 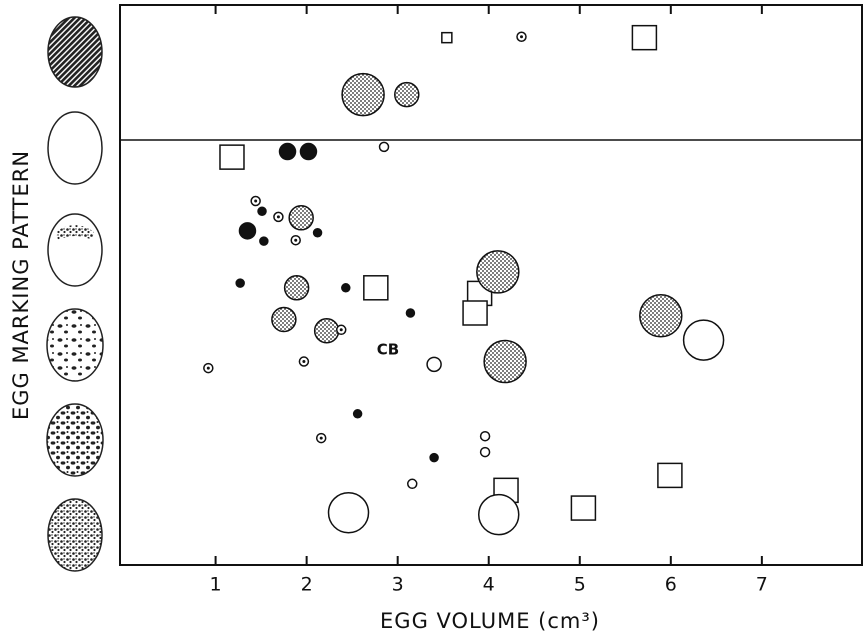 What do you see at coordinates (307, 585) in the screenshot?
I see `x-tick-label: 2` at bounding box center [307, 585].